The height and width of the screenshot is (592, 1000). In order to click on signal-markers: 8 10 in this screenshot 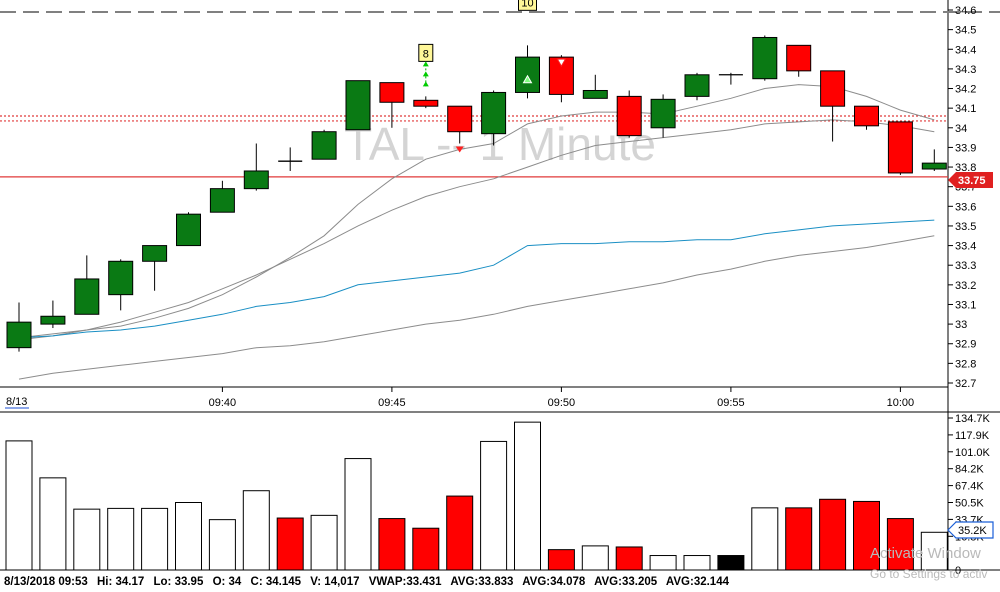, I will do `click(492, 76)`.